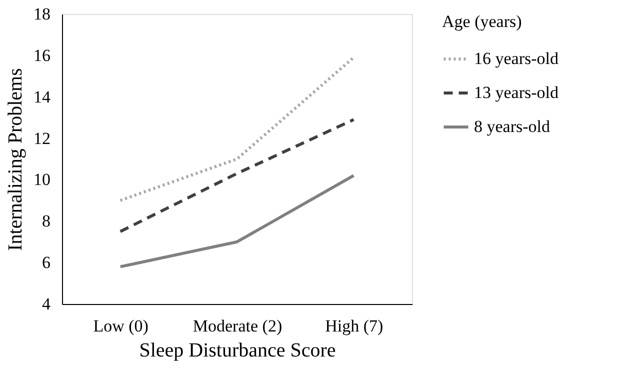 The image size is (624, 377). I want to click on x-tick-label: Moderate (2), so click(237, 326).